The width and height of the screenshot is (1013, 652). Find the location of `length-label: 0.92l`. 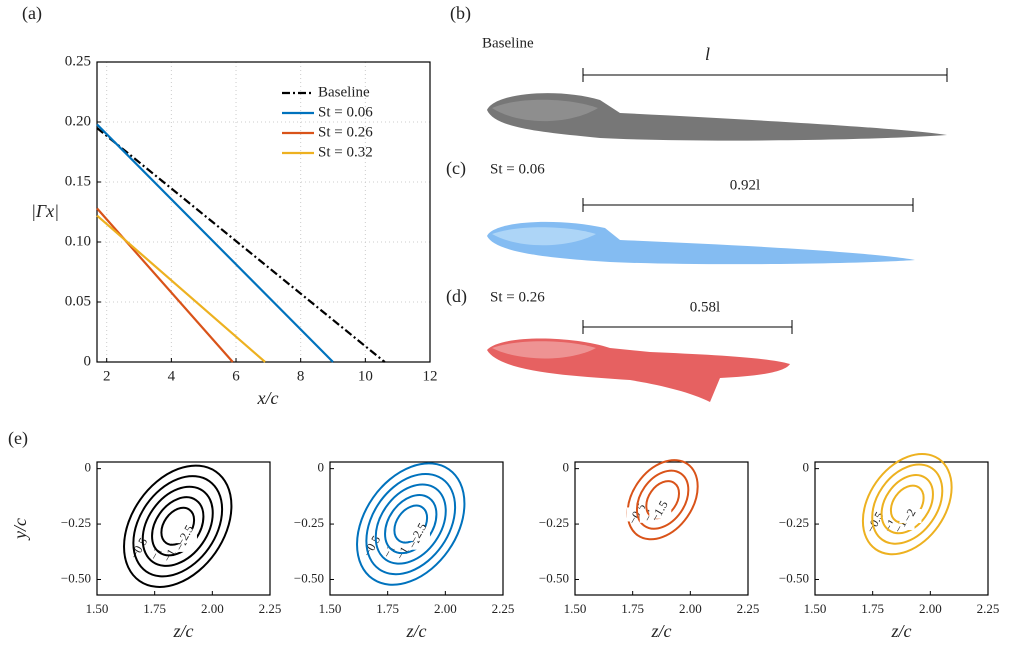

length-label: 0.92l is located at coordinates (745, 185).